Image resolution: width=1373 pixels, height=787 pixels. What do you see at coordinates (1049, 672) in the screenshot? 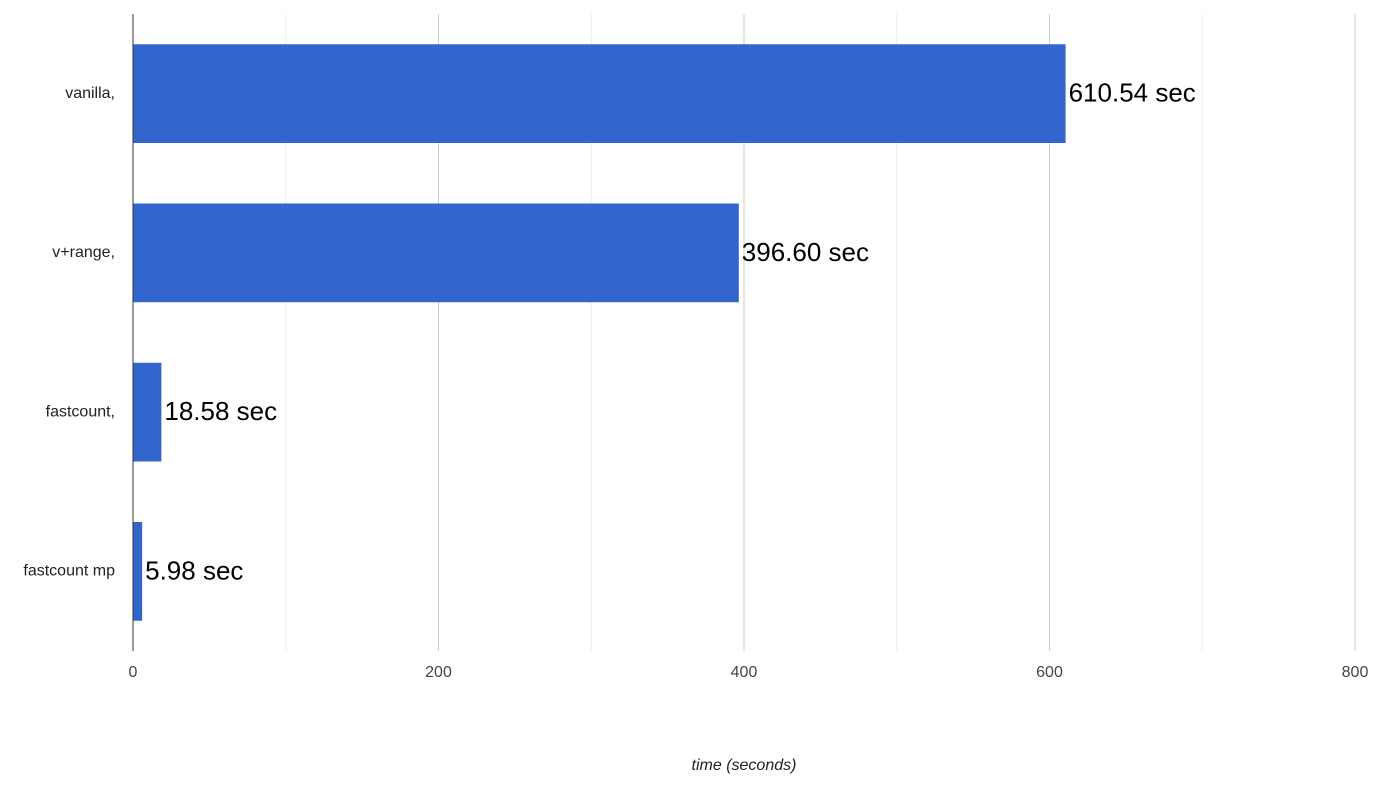
I see `x-tick-label: 600` at bounding box center [1049, 672].